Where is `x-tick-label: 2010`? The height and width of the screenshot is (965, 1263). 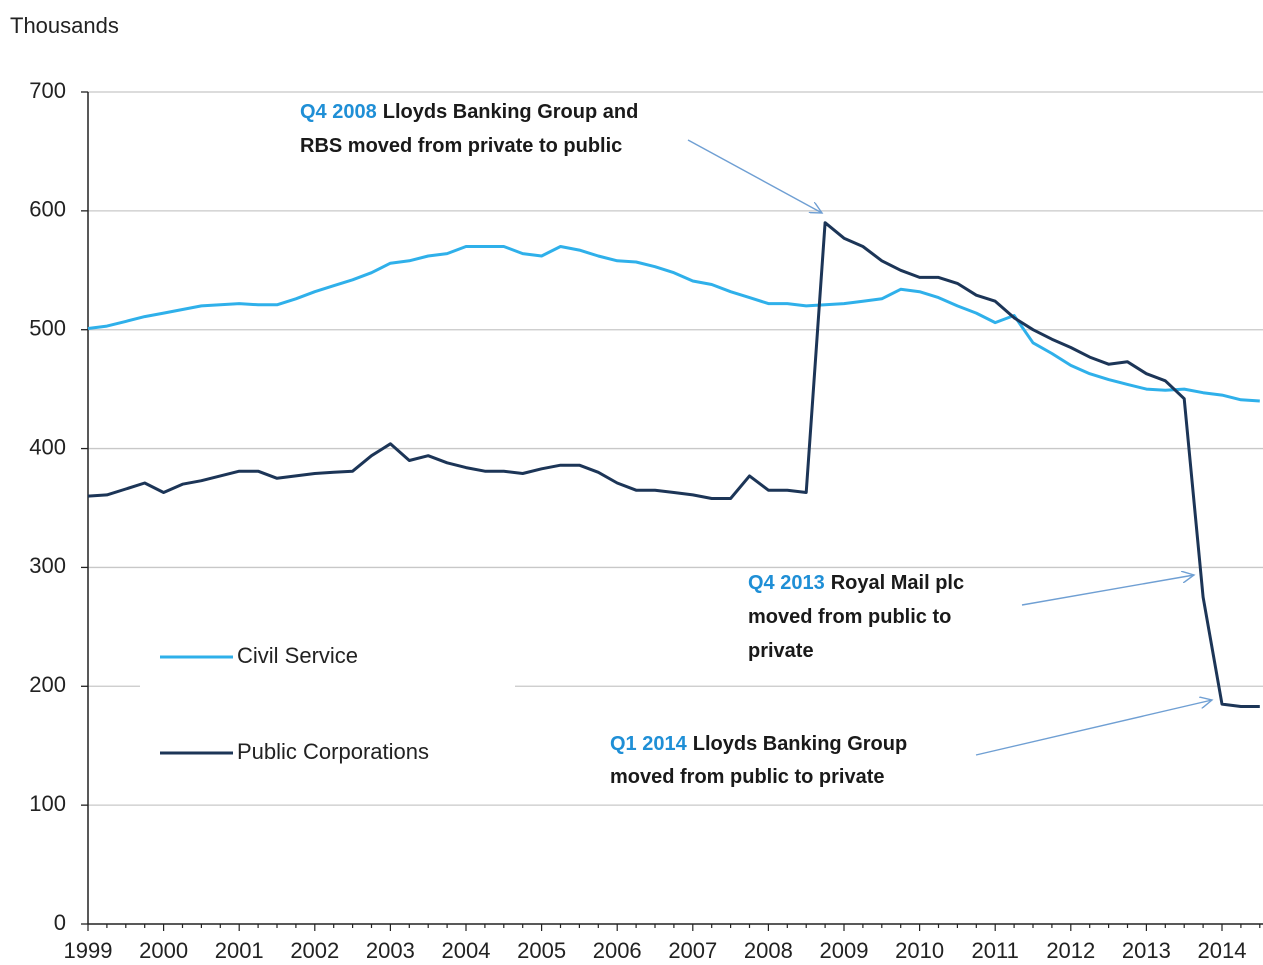
x-tick-label: 2010 is located at coordinates (919, 950).